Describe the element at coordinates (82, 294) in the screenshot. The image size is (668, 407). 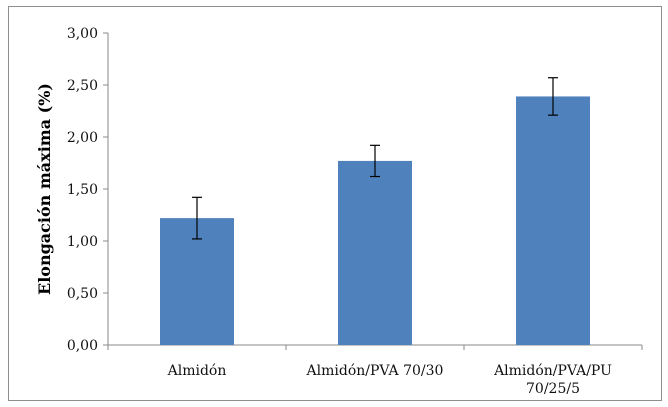
I see `y-tick-label: 0,50` at that location.